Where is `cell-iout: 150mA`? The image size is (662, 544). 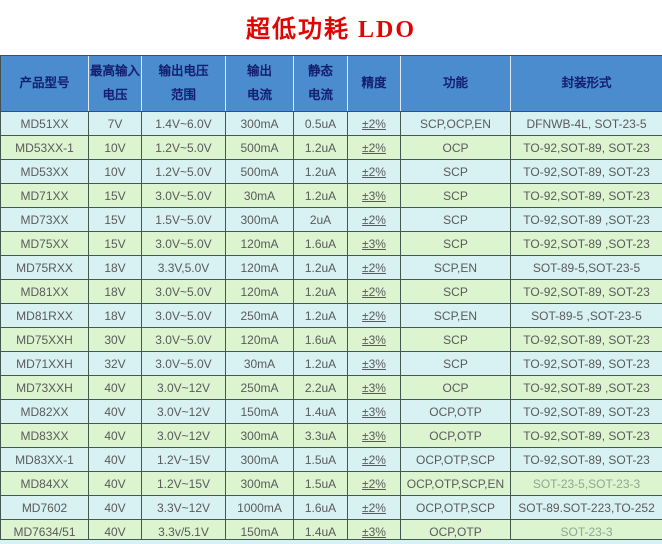 cell-iout: 150mA is located at coordinates (260, 412).